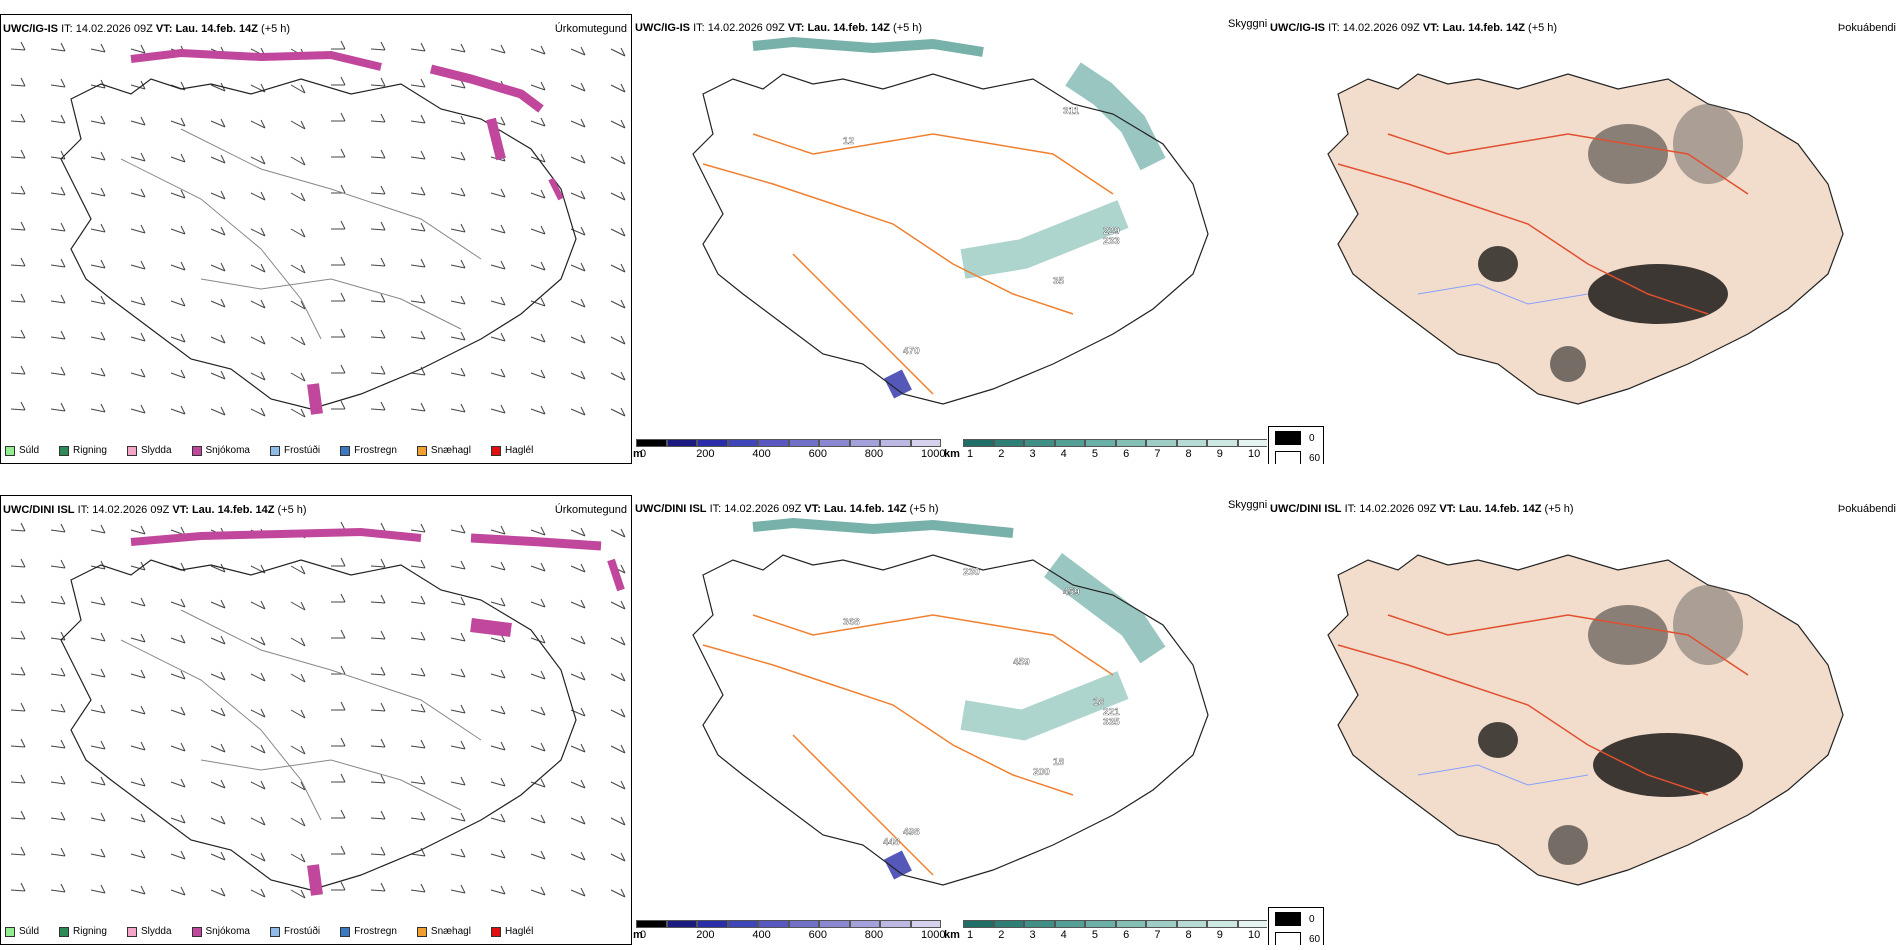 The height and width of the screenshot is (950, 1900). What do you see at coordinates (29, 450) in the screenshot?
I see `legend-label: Súld` at bounding box center [29, 450].